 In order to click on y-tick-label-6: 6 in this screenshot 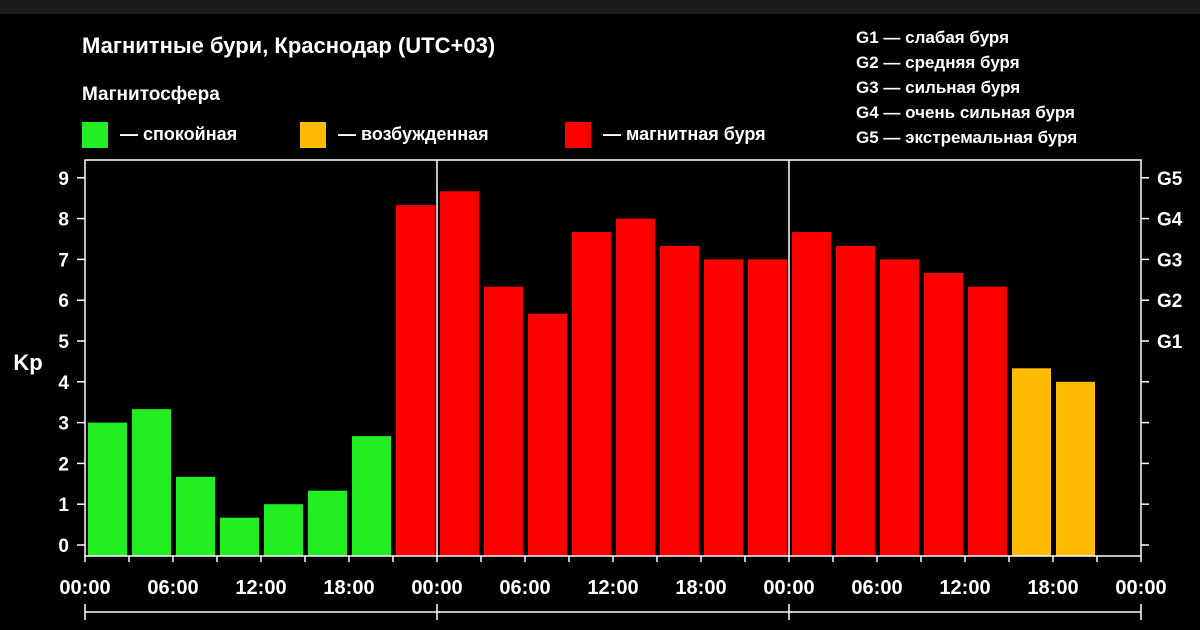, I will do `click(63, 301)`.